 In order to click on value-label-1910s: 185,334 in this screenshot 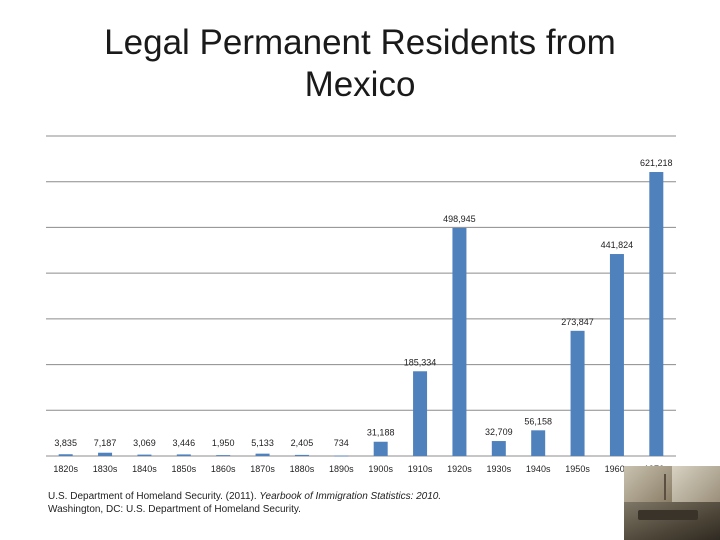, I will do `click(420, 362)`.